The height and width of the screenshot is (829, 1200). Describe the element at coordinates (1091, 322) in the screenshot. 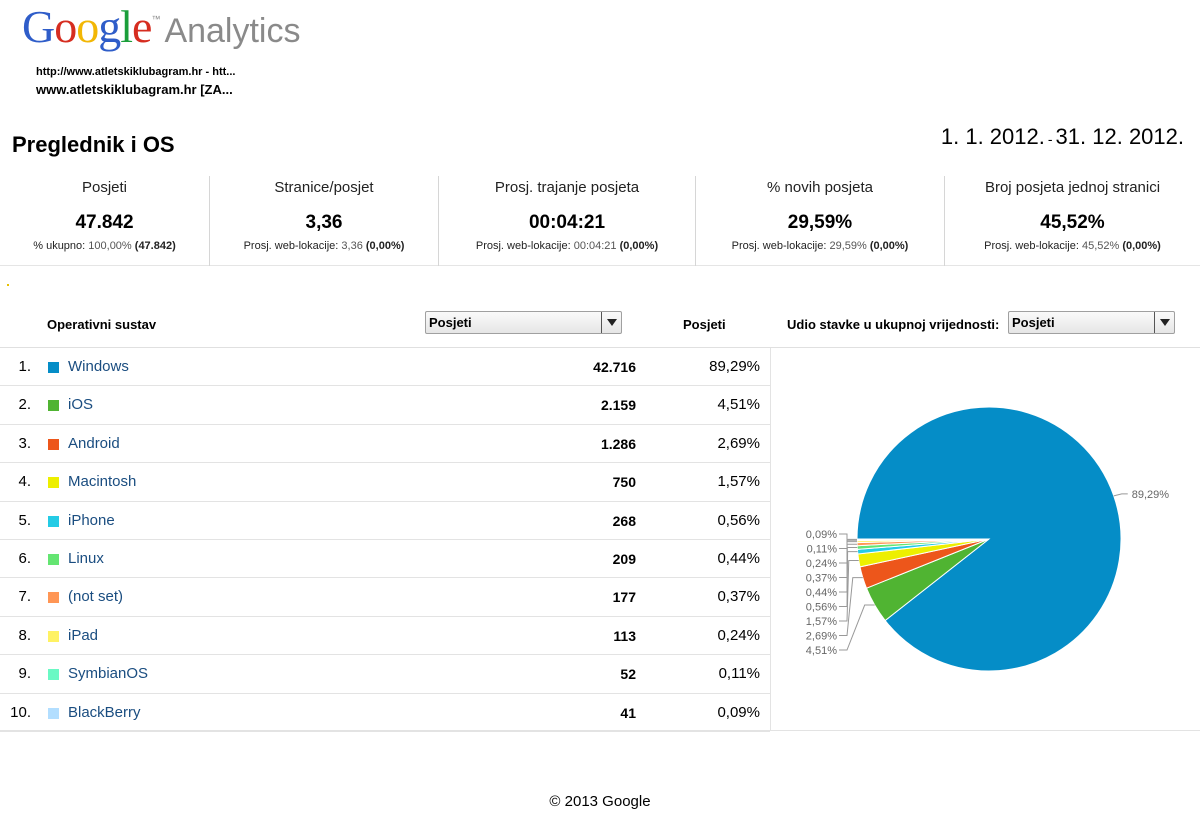

I see `share-metric-select: Posjeti` at that location.